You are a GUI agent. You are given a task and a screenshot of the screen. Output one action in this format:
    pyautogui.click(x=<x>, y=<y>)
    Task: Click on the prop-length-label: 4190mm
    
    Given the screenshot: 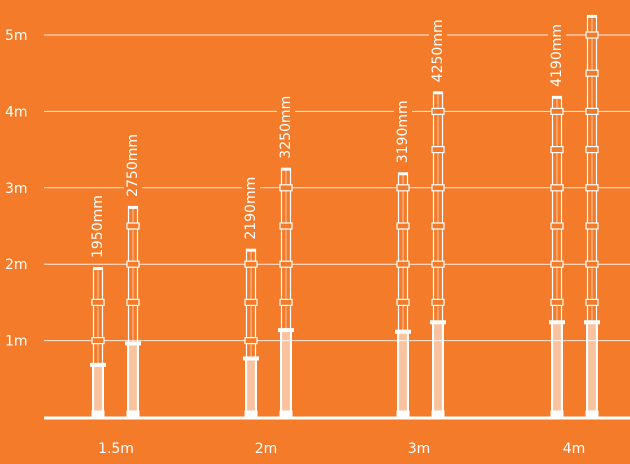 What is the action you would take?
    pyautogui.click(x=557, y=55)
    